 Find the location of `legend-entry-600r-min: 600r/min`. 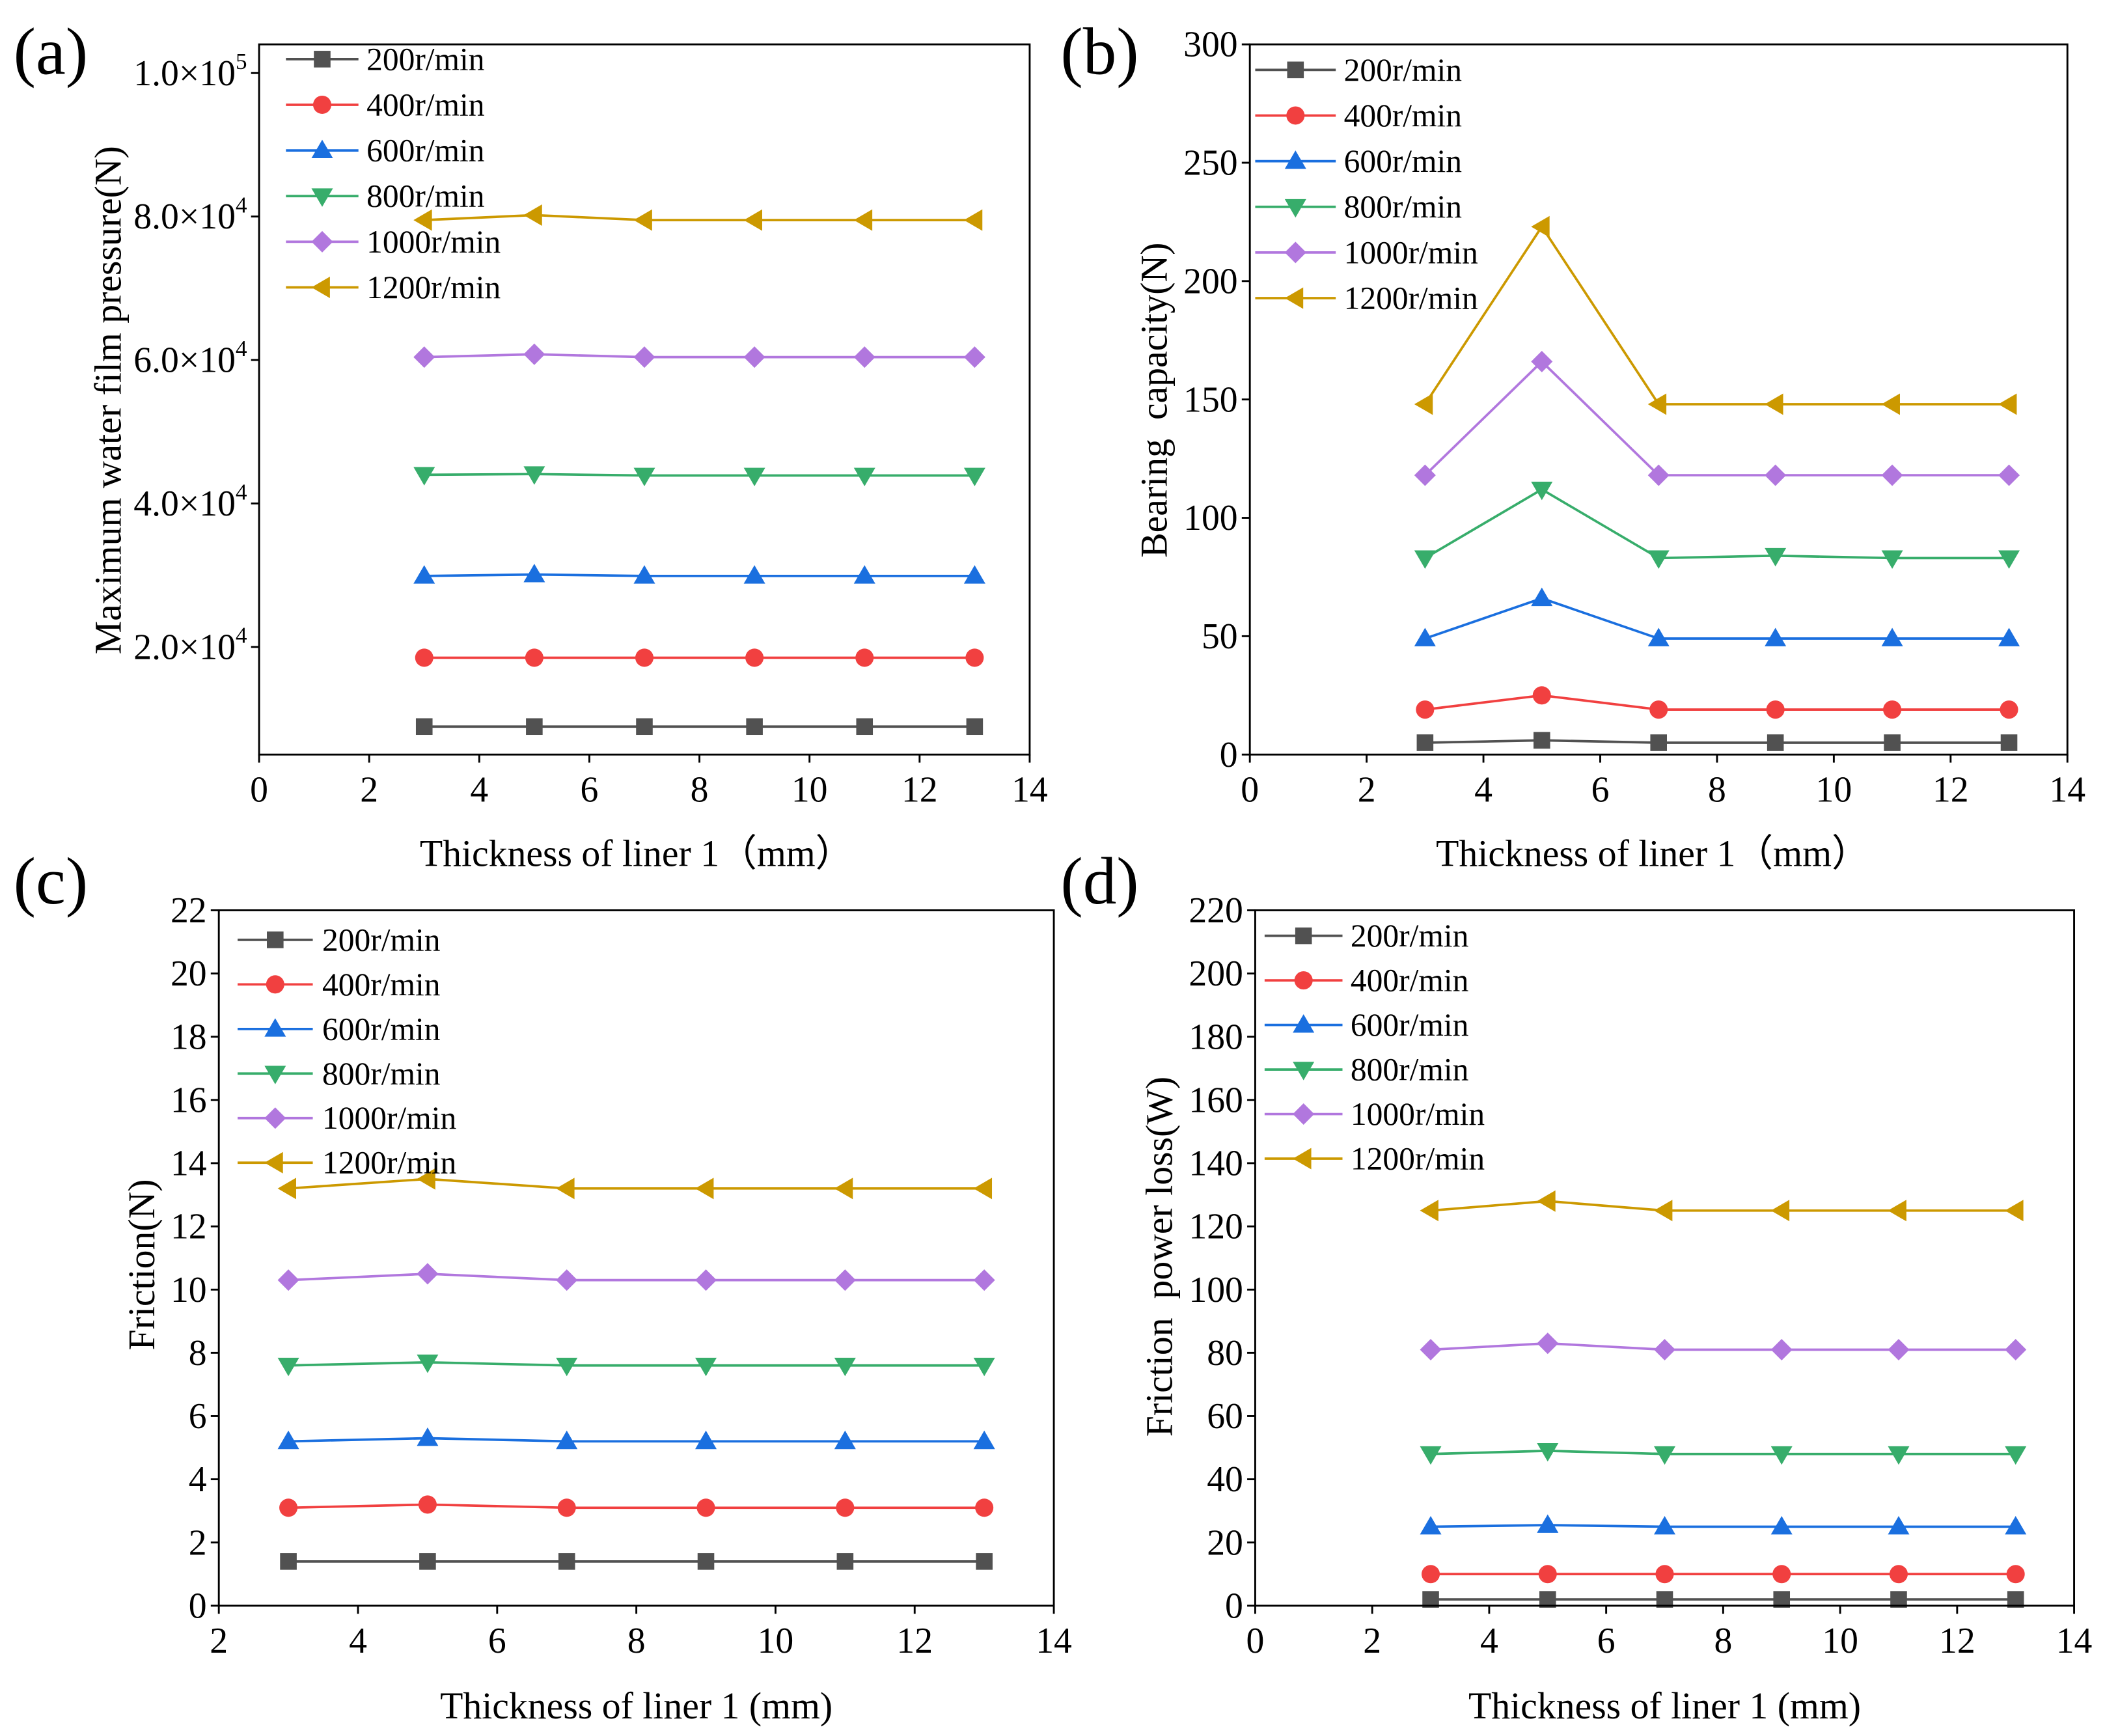

legend-entry-600r-min: 600r/min is located at coordinates (1358, 161).